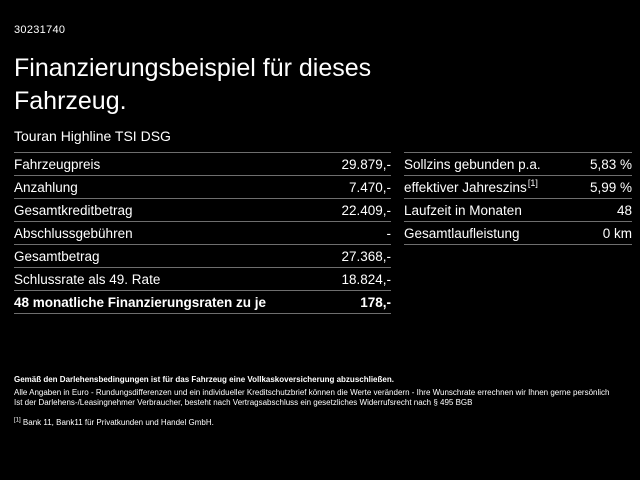 This screenshot has width=640, height=480. What do you see at coordinates (17, 419) in the screenshot?
I see `footnote-ref: [1]` at bounding box center [17, 419].